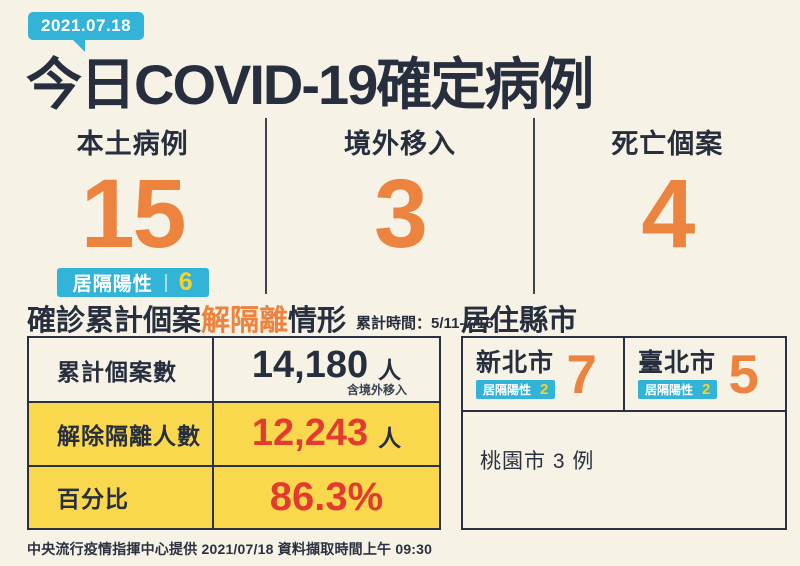  What do you see at coordinates (230, 549) in the screenshot?
I see `footer-source: 中央流行疫情指揮中心提供 2021/07/18 資料擷取時間上午 09:30` at bounding box center [230, 549].